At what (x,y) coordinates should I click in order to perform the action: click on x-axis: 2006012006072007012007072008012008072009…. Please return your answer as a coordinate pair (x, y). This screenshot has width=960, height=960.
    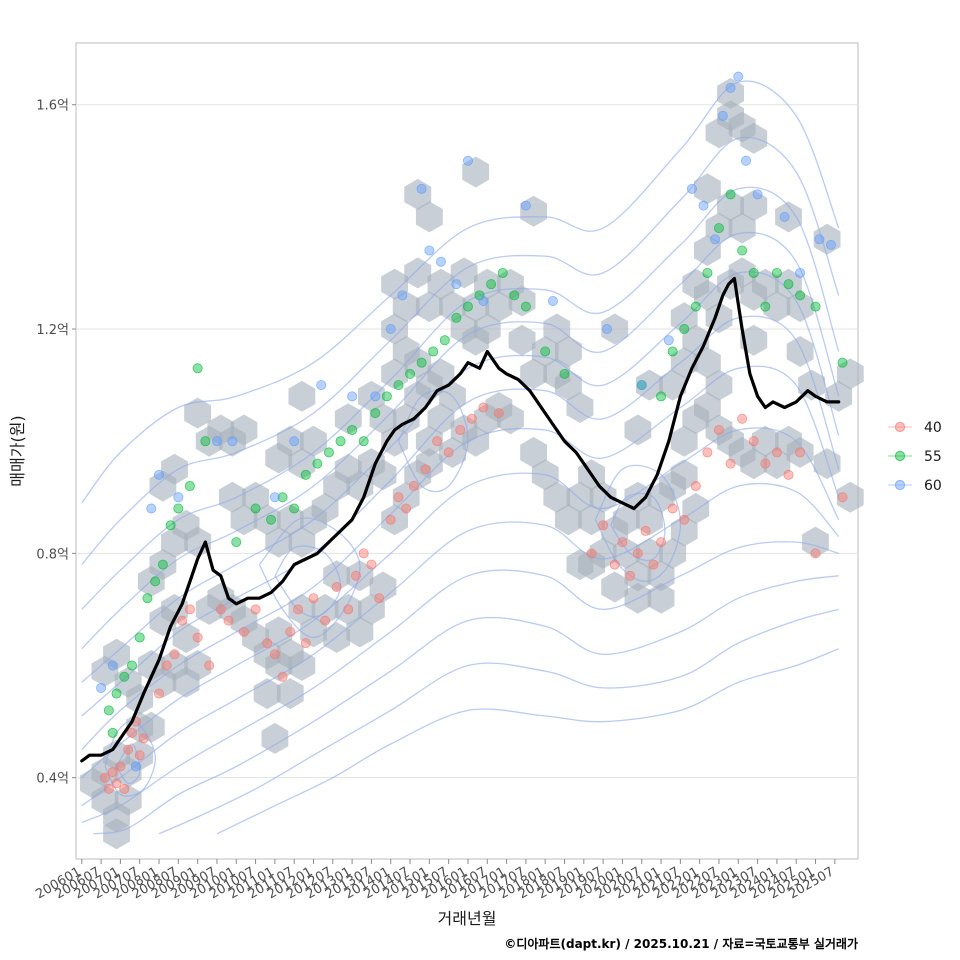
    Looking at the image, I should click on (435, 880).